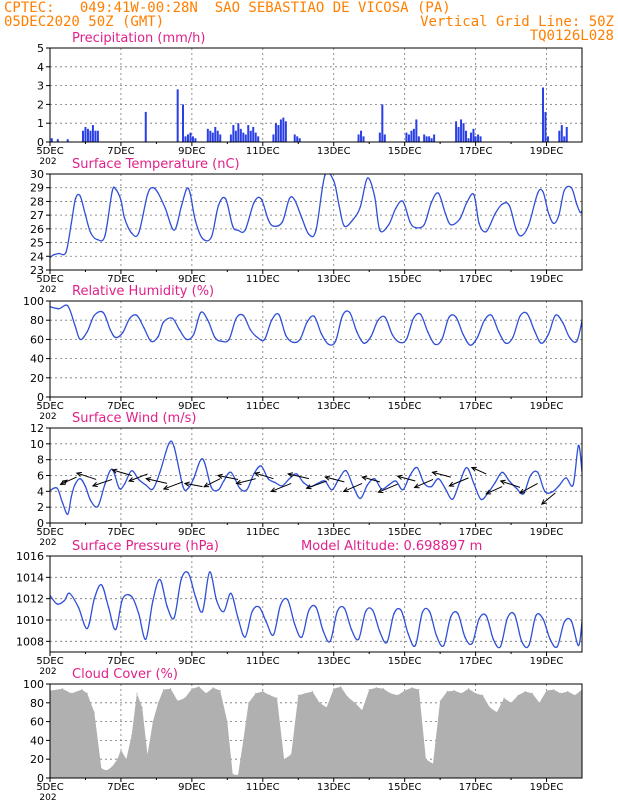  What do you see at coordinates (47, 672) in the screenshot?
I see `pres-year-label: 202` at bounding box center [47, 672].